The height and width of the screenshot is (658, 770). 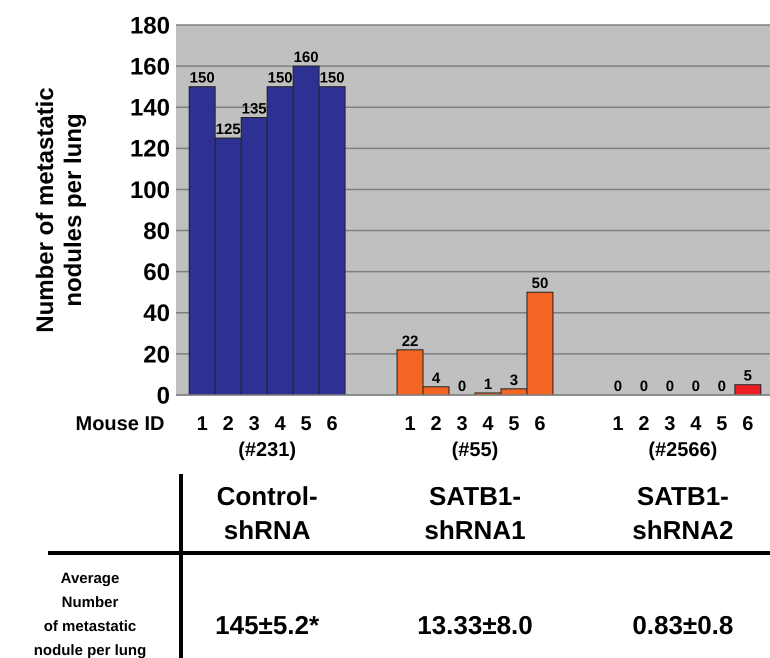 I want to click on y-tick-label: 20, so click(x=156, y=354).